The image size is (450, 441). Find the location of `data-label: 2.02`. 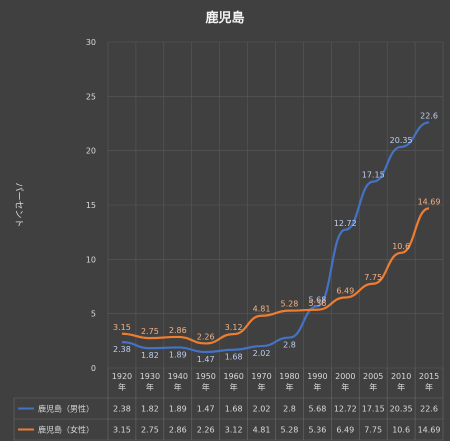

data-label: 2.02 is located at coordinates (262, 353).